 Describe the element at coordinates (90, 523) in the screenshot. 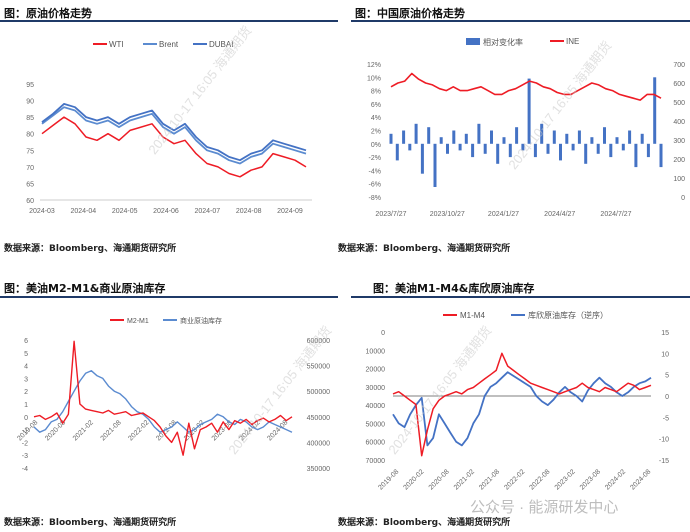

I see `source-3: 数据来源：Bloomberg、海通期货研究所` at that location.